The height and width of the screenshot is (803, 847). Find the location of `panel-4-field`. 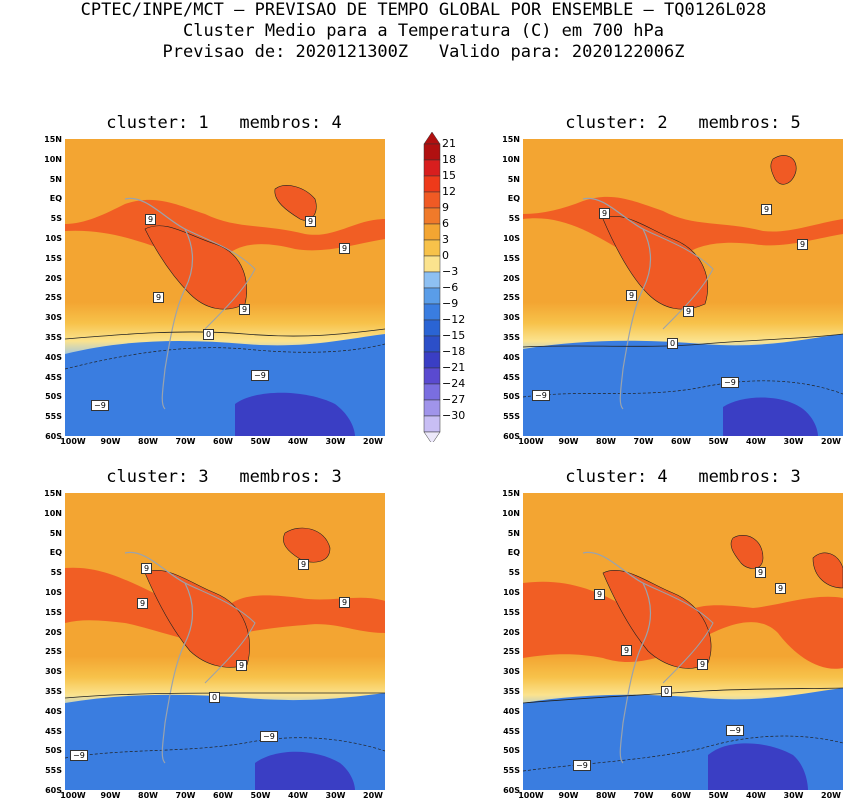

panel-4-field is located at coordinates (683, 641).